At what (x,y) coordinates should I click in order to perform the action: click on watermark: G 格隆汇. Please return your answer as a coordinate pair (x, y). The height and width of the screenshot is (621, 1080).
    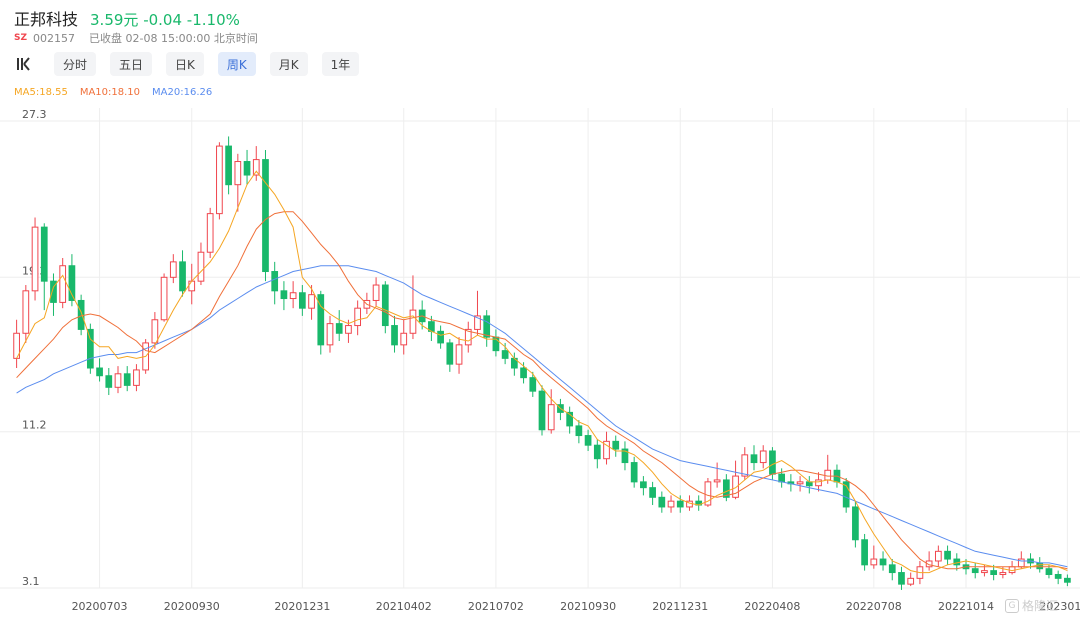
    Looking at the image, I should click on (1031, 605).